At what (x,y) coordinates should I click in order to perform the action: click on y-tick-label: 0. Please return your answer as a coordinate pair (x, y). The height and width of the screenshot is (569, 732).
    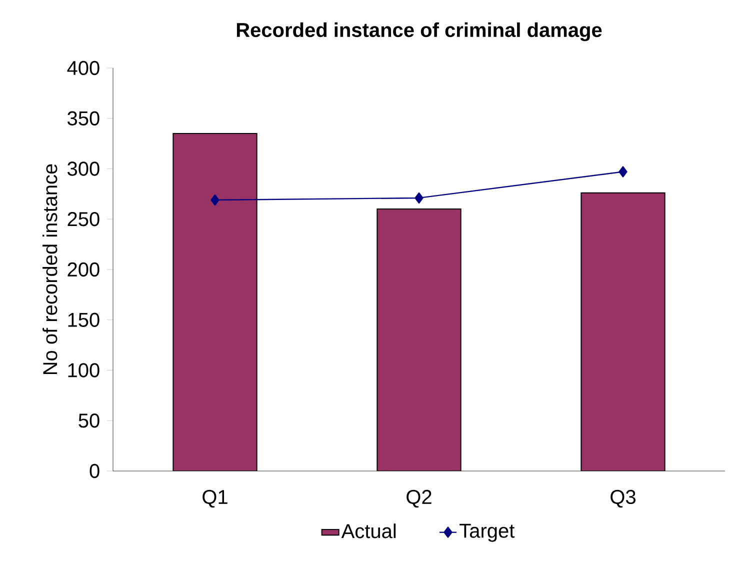
    Looking at the image, I should click on (95, 471).